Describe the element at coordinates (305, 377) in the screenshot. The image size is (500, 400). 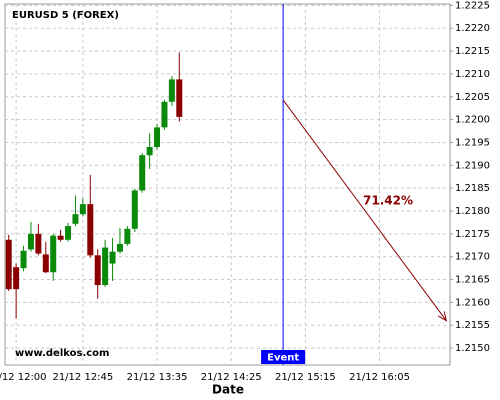
I see `x-tick-label: 21/12 15:15` at that location.